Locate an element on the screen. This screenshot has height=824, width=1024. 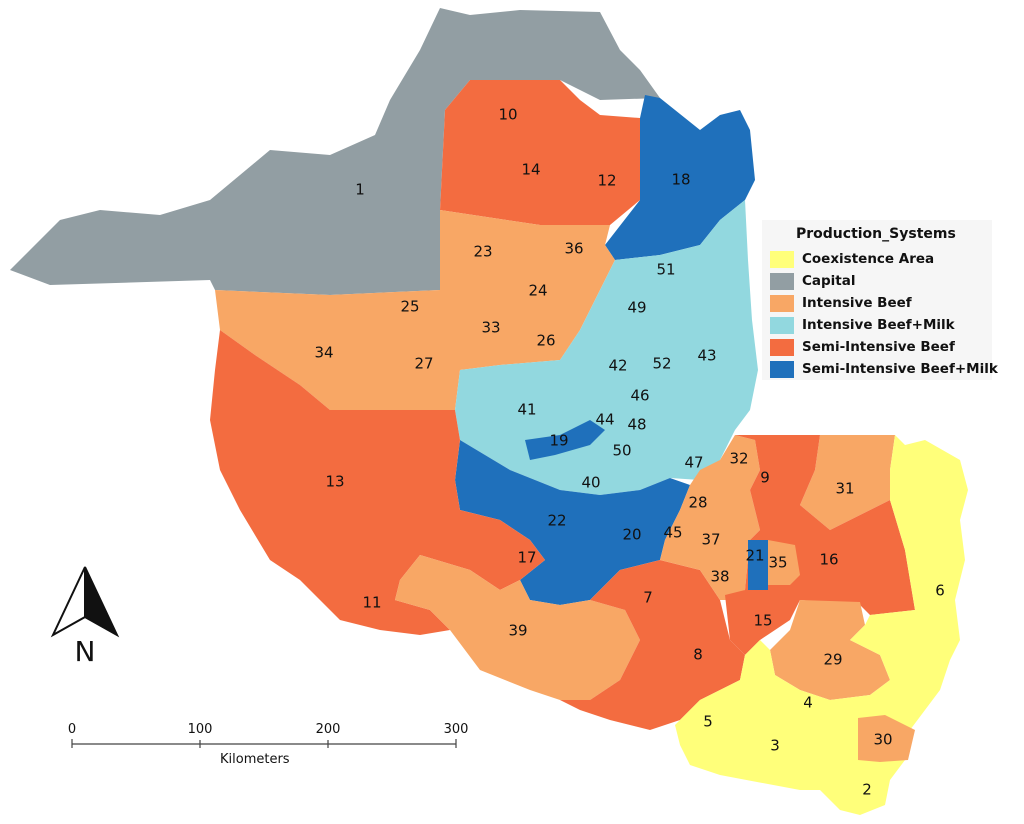
region-semi-intensive-beef-south is located at coordinates (652, 645).